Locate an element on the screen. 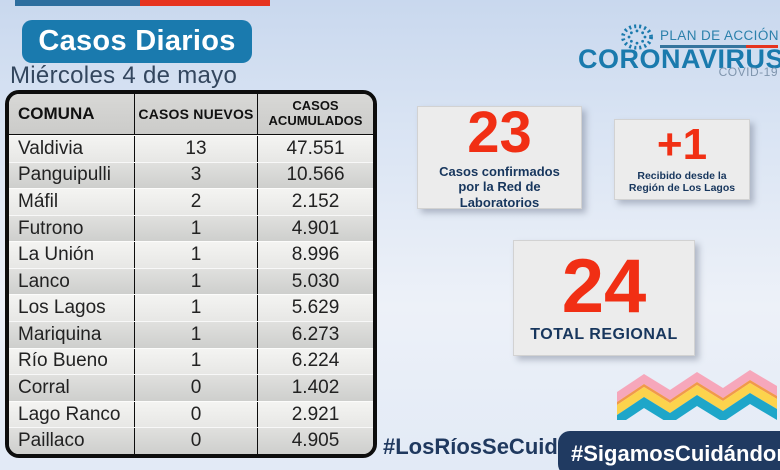 This screenshot has height=470, width=780. comuna-cell: Máfil is located at coordinates (38, 201).